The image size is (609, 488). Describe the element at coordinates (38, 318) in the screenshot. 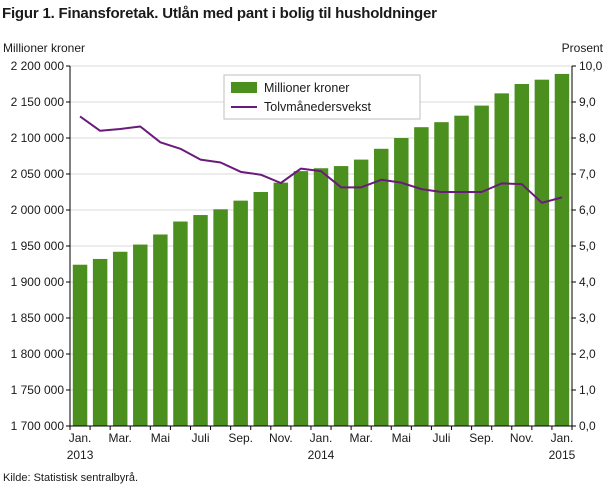

I see `left-tick-label: 1 850 000` at that location.